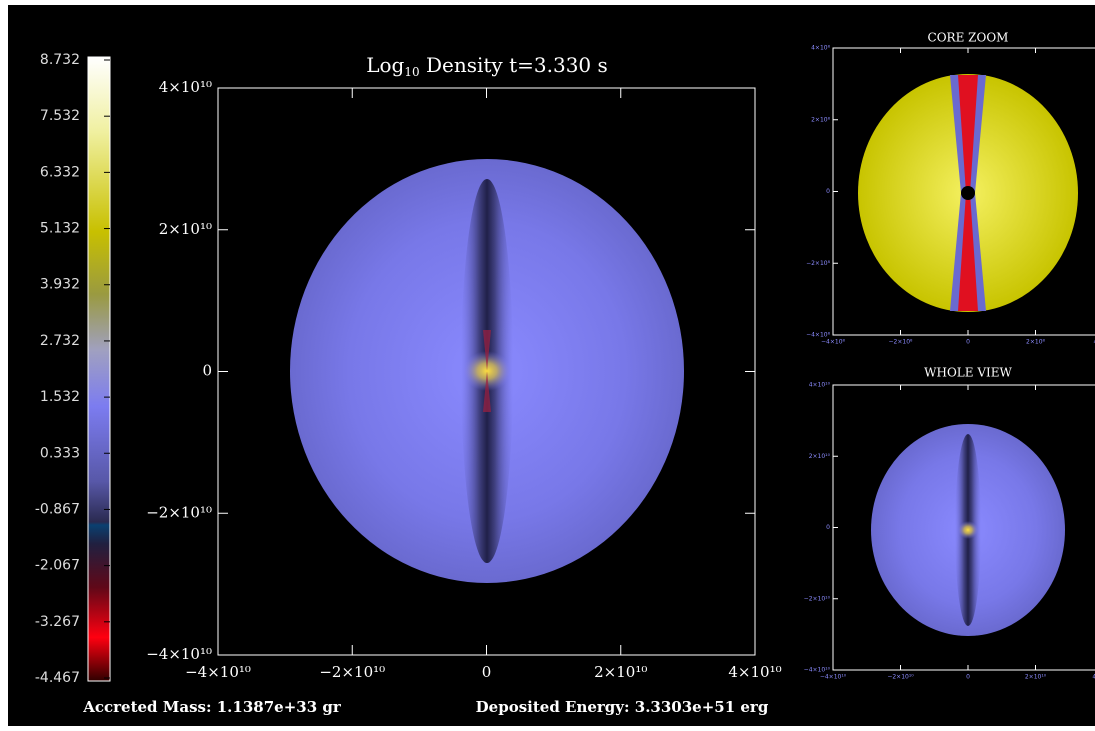  Describe the element at coordinates (57, 678) in the screenshot. I see `colorbar-label: -4.467` at that location.